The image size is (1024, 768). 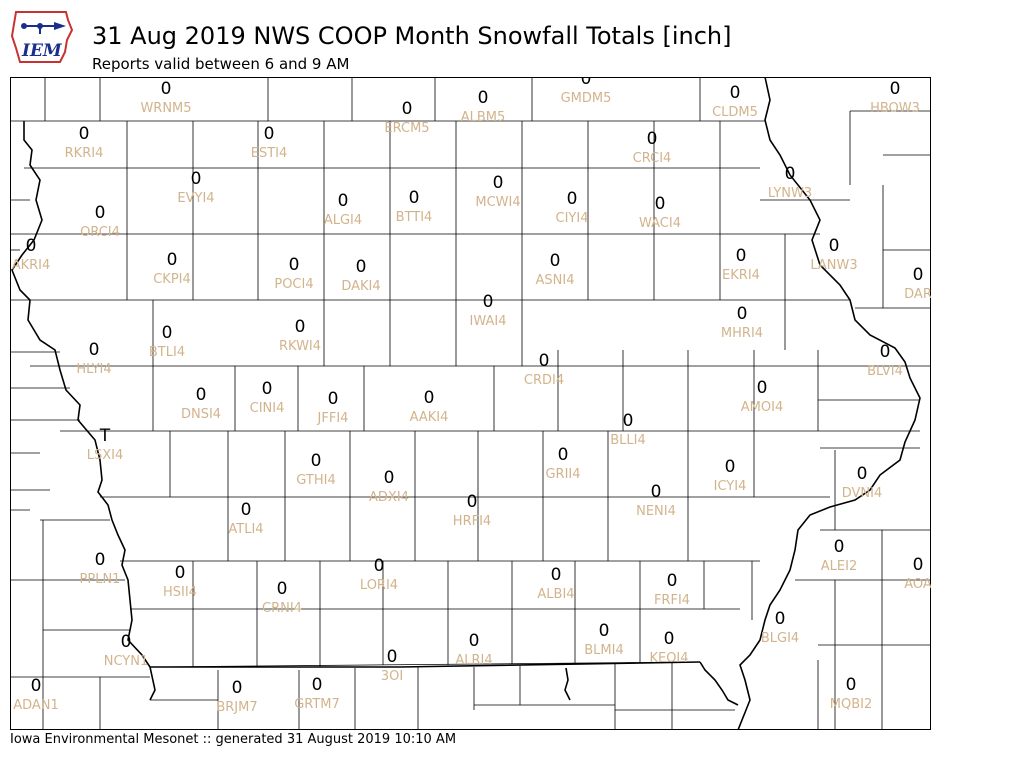 I want to click on station-hbow3: 0 HBOW3, so click(x=895, y=97).